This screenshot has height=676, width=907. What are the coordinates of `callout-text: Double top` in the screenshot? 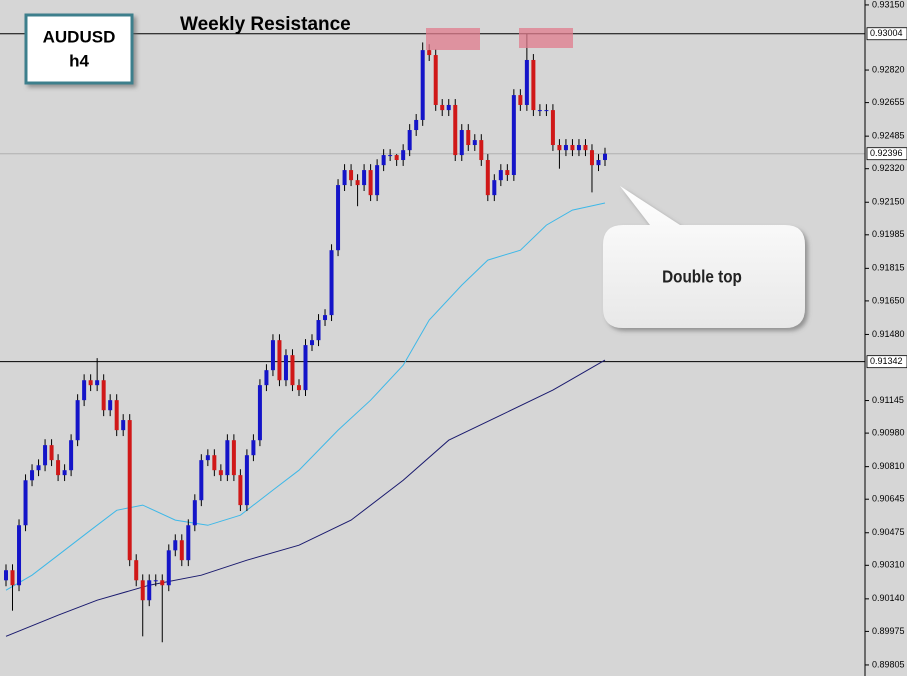 It's located at (702, 277).